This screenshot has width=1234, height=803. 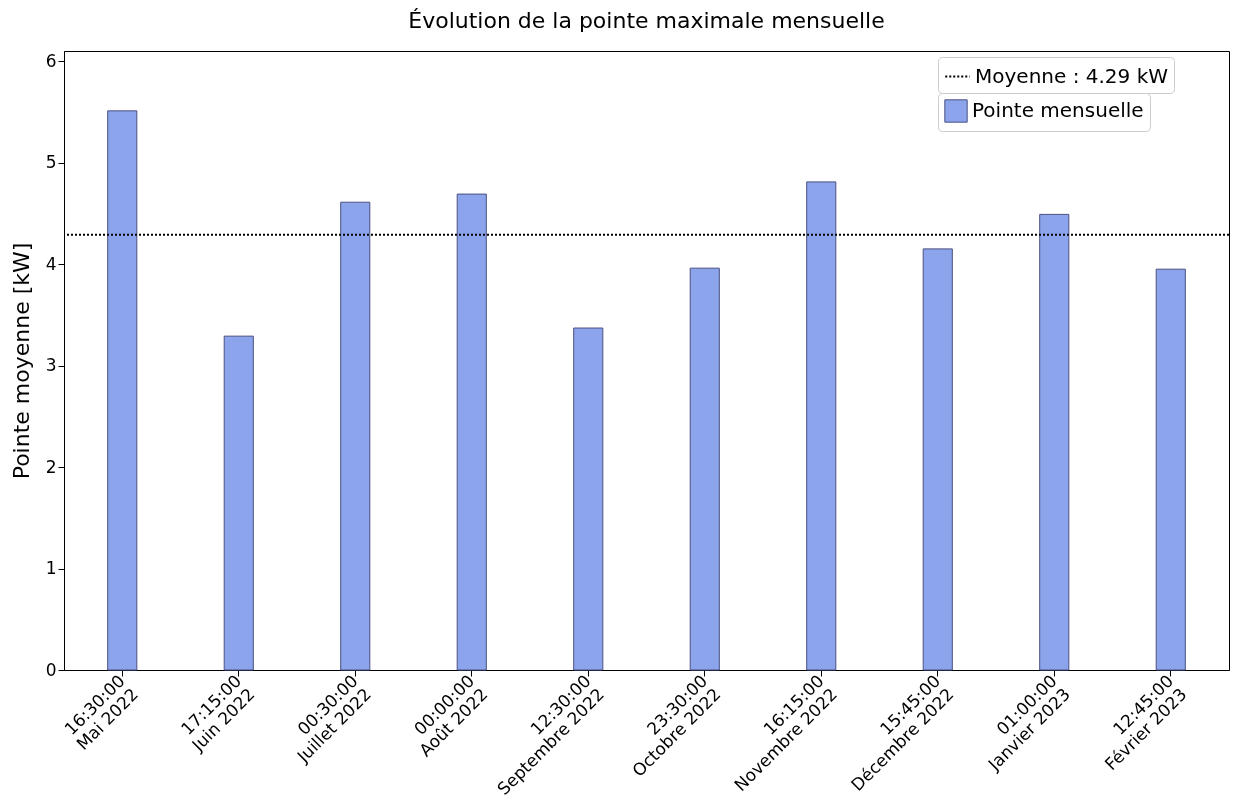 I want to click on y-tick-label: 0, so click(x=51, y=669).